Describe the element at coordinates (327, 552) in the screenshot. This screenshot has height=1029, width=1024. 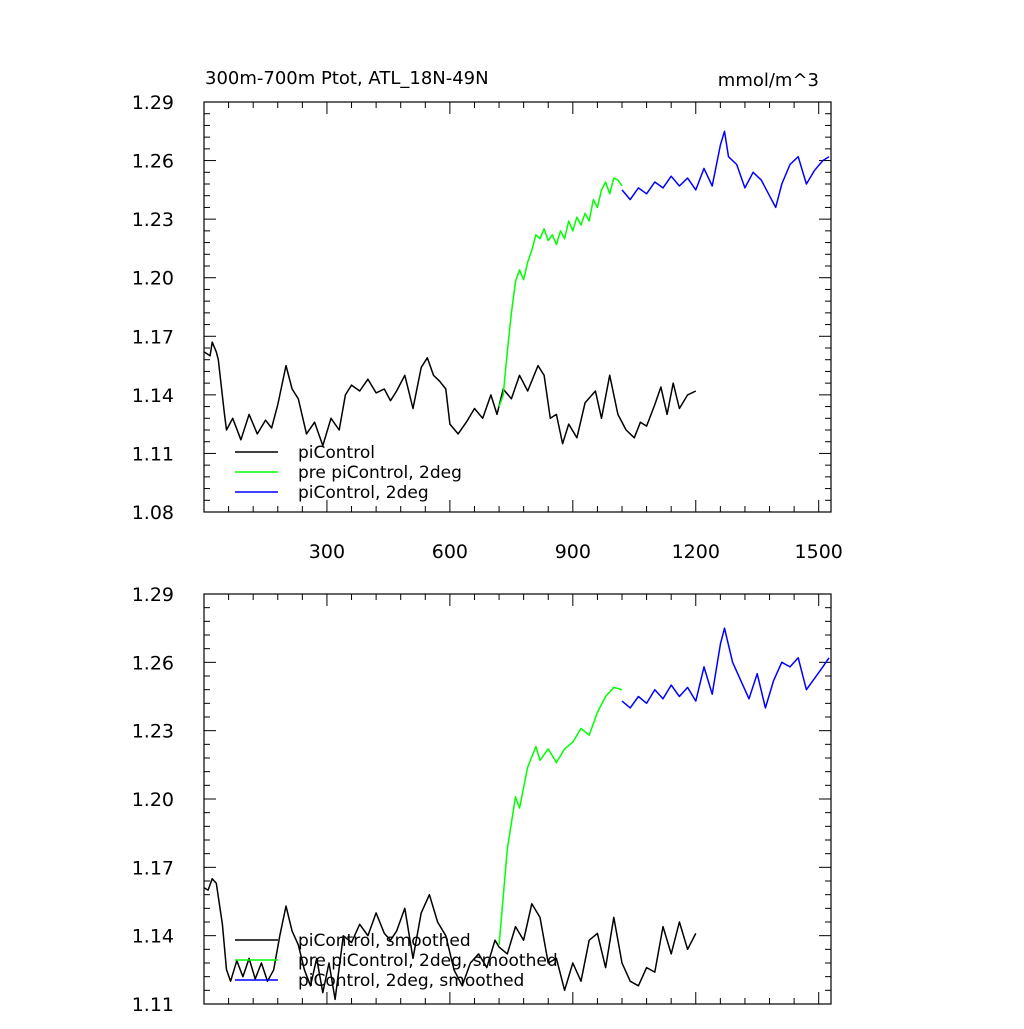
I see `x-tick-label: 300` at that location.